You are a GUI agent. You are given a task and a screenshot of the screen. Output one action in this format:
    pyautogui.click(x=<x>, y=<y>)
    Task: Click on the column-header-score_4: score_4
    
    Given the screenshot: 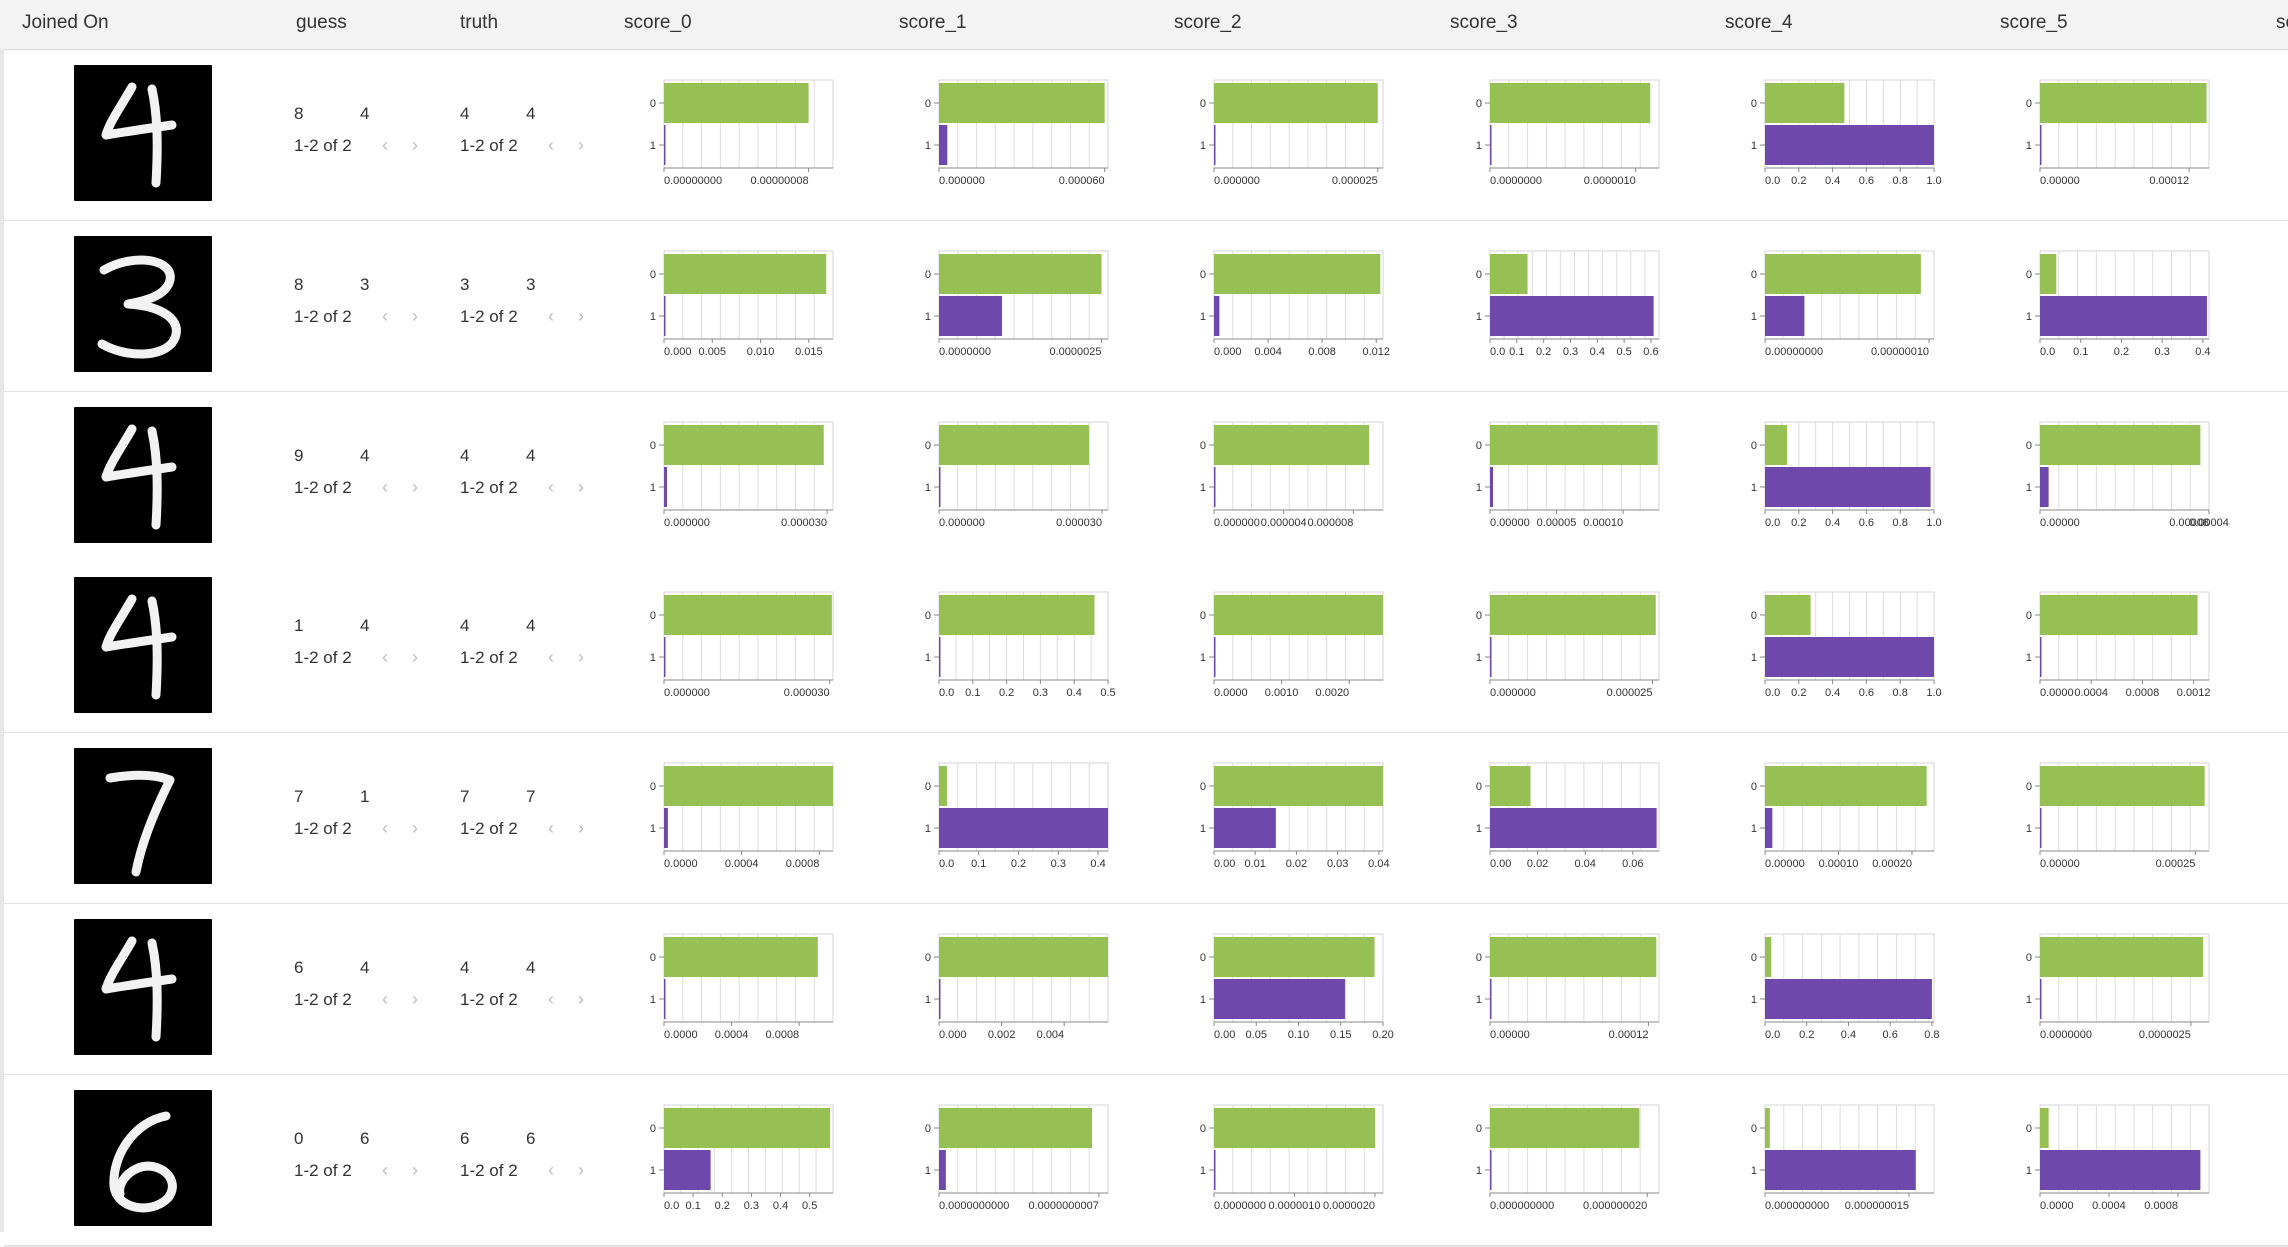 What is the action you would take?
    pyautogui.click(x=1759, y=22)
    